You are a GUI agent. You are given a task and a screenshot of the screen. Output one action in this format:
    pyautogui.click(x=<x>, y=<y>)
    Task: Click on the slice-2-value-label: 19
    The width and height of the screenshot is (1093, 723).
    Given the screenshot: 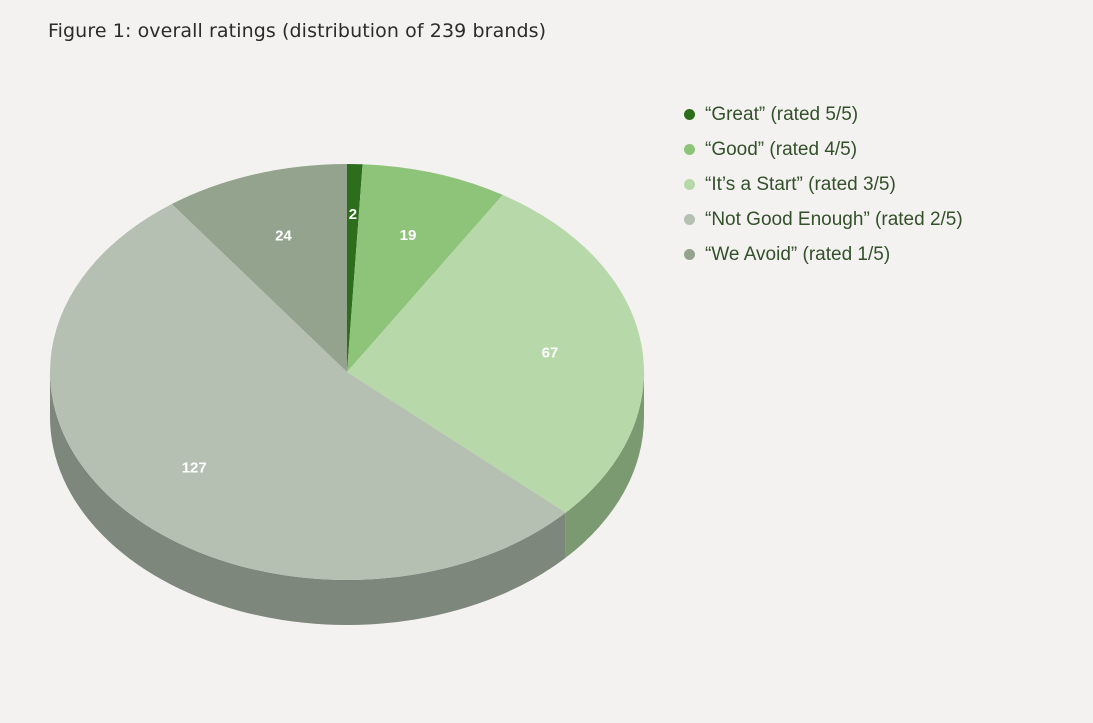 What is the action you would take?
    pyautogui.click(x=408, y=235)
    